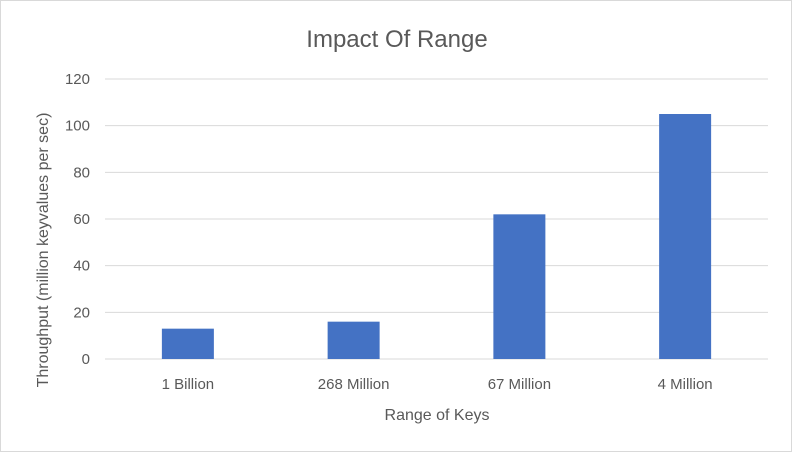 This screenshot has height=452, width=792. What do you see at coordinates (81, 266) in the screenshot?
I see `y-tick-label: 40` at bounding box center [81, 266].